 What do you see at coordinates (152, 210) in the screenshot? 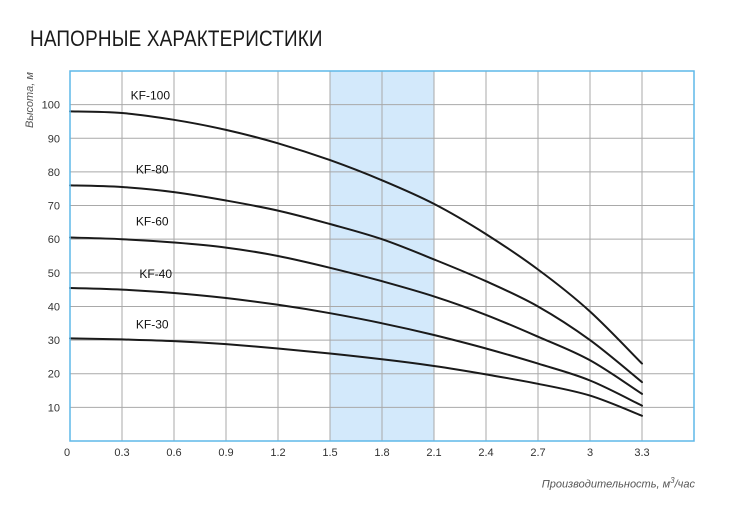
I see `label-layer: KF-100 KF-80 KF-60 KF-40 KF-30` at bounding box center [152, 210].